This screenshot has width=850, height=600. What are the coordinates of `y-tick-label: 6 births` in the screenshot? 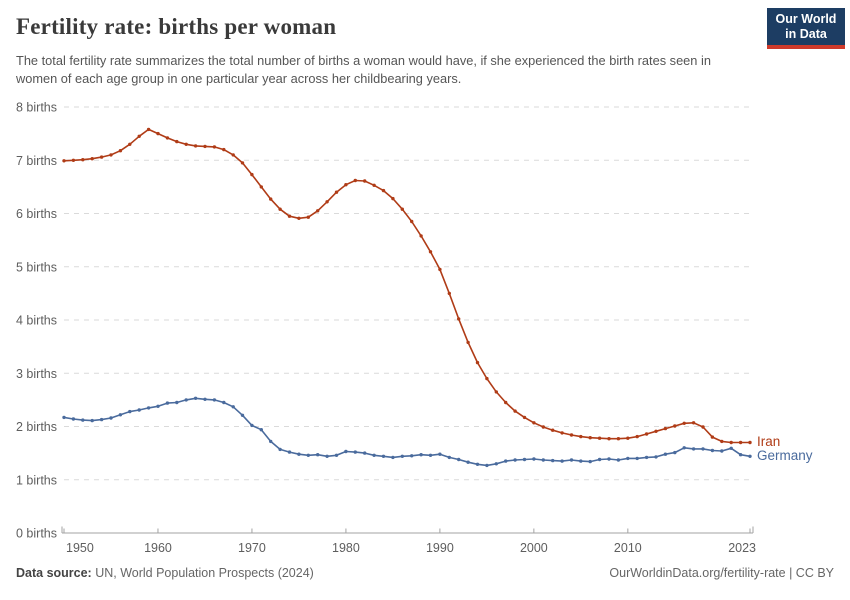 It's located at (36, 214).